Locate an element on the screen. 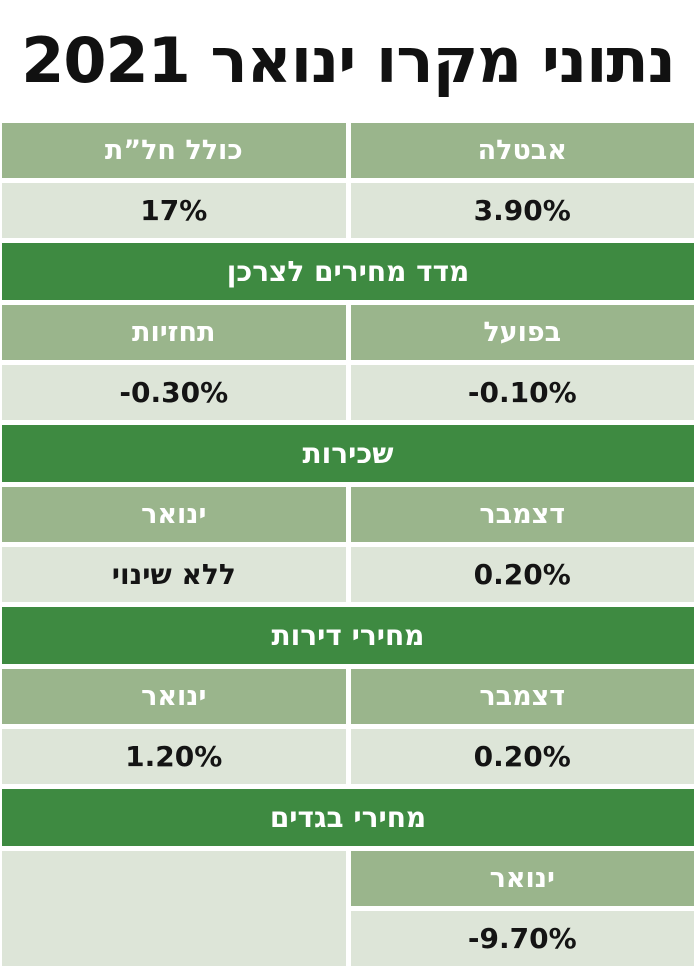  clothing-right-column: ינואר -9.70% is located at coordinates (522, 908).